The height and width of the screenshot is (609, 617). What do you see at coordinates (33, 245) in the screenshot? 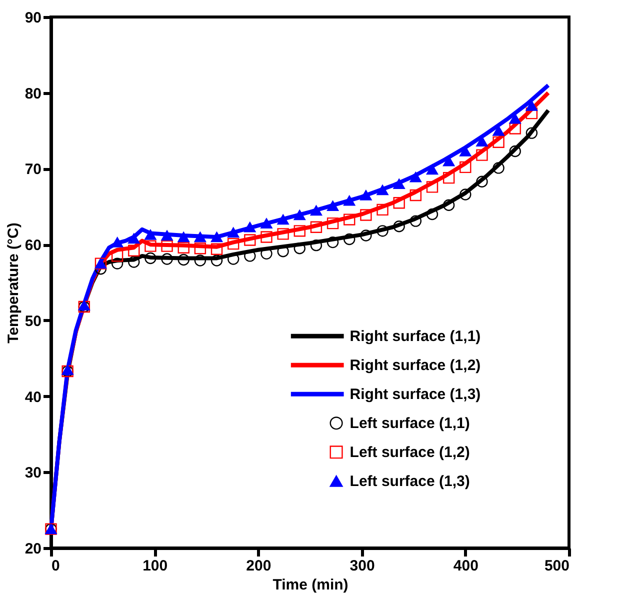
I see `y-tick-label: 60` at bounding box center [33, 245].